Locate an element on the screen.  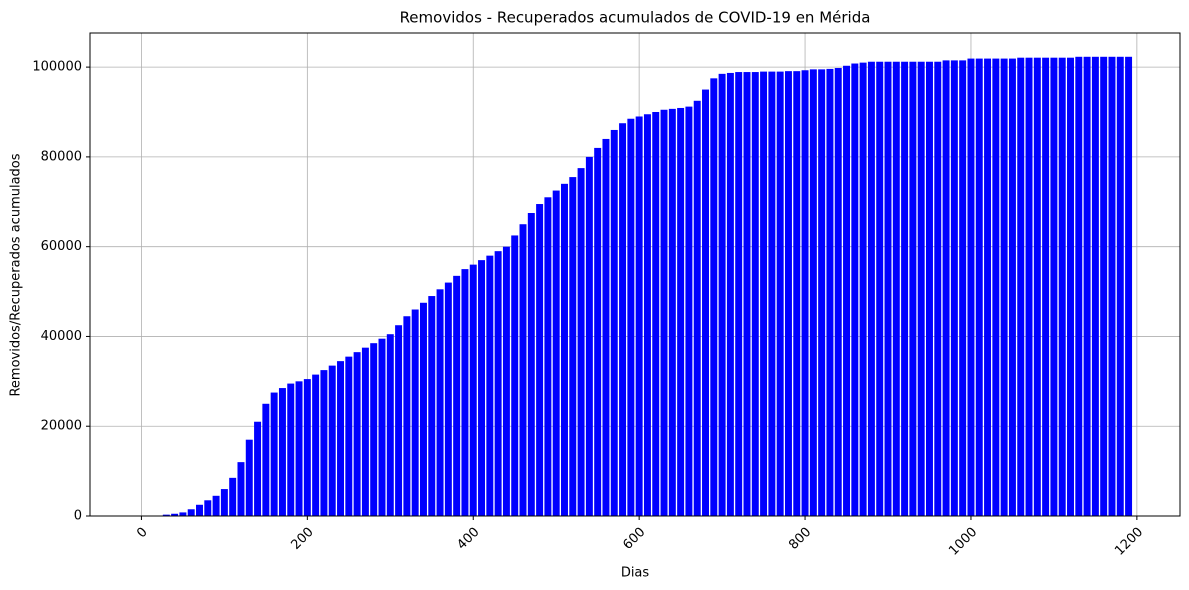
y-tick-label: 60000 is located at coordinates (61, 246).